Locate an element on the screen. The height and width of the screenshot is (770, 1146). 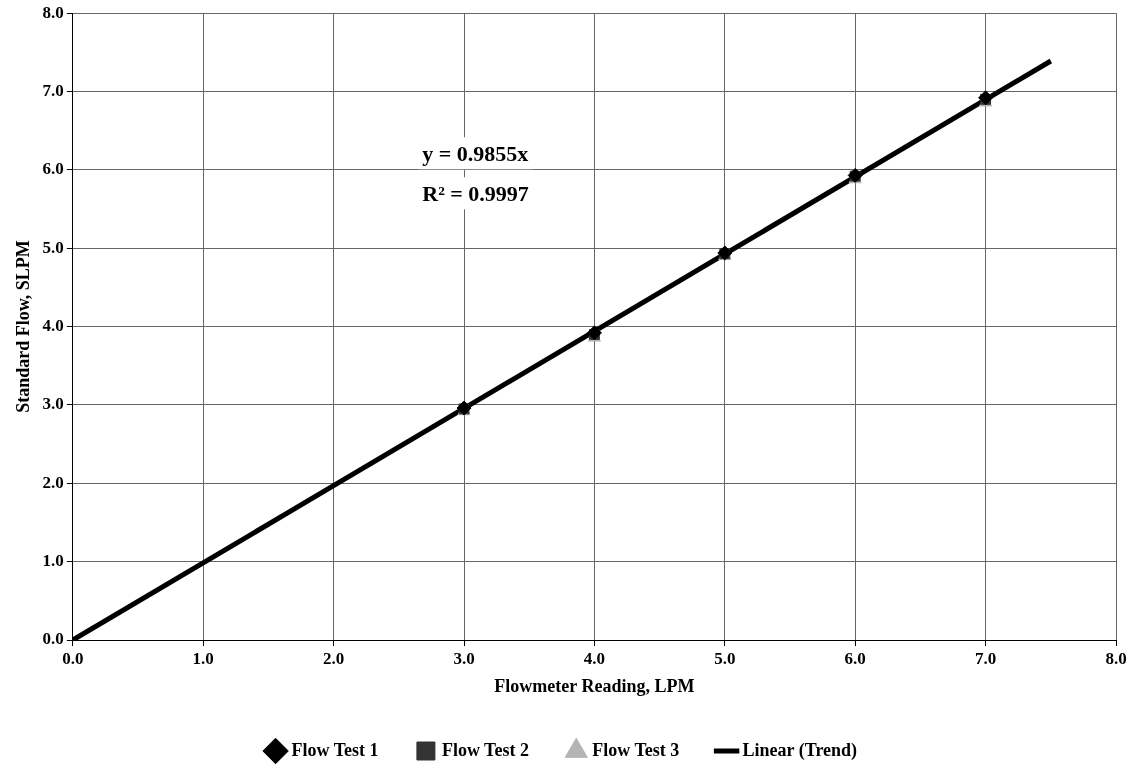
x-tick-label: 0.0 is located at coordinates (73, 658).